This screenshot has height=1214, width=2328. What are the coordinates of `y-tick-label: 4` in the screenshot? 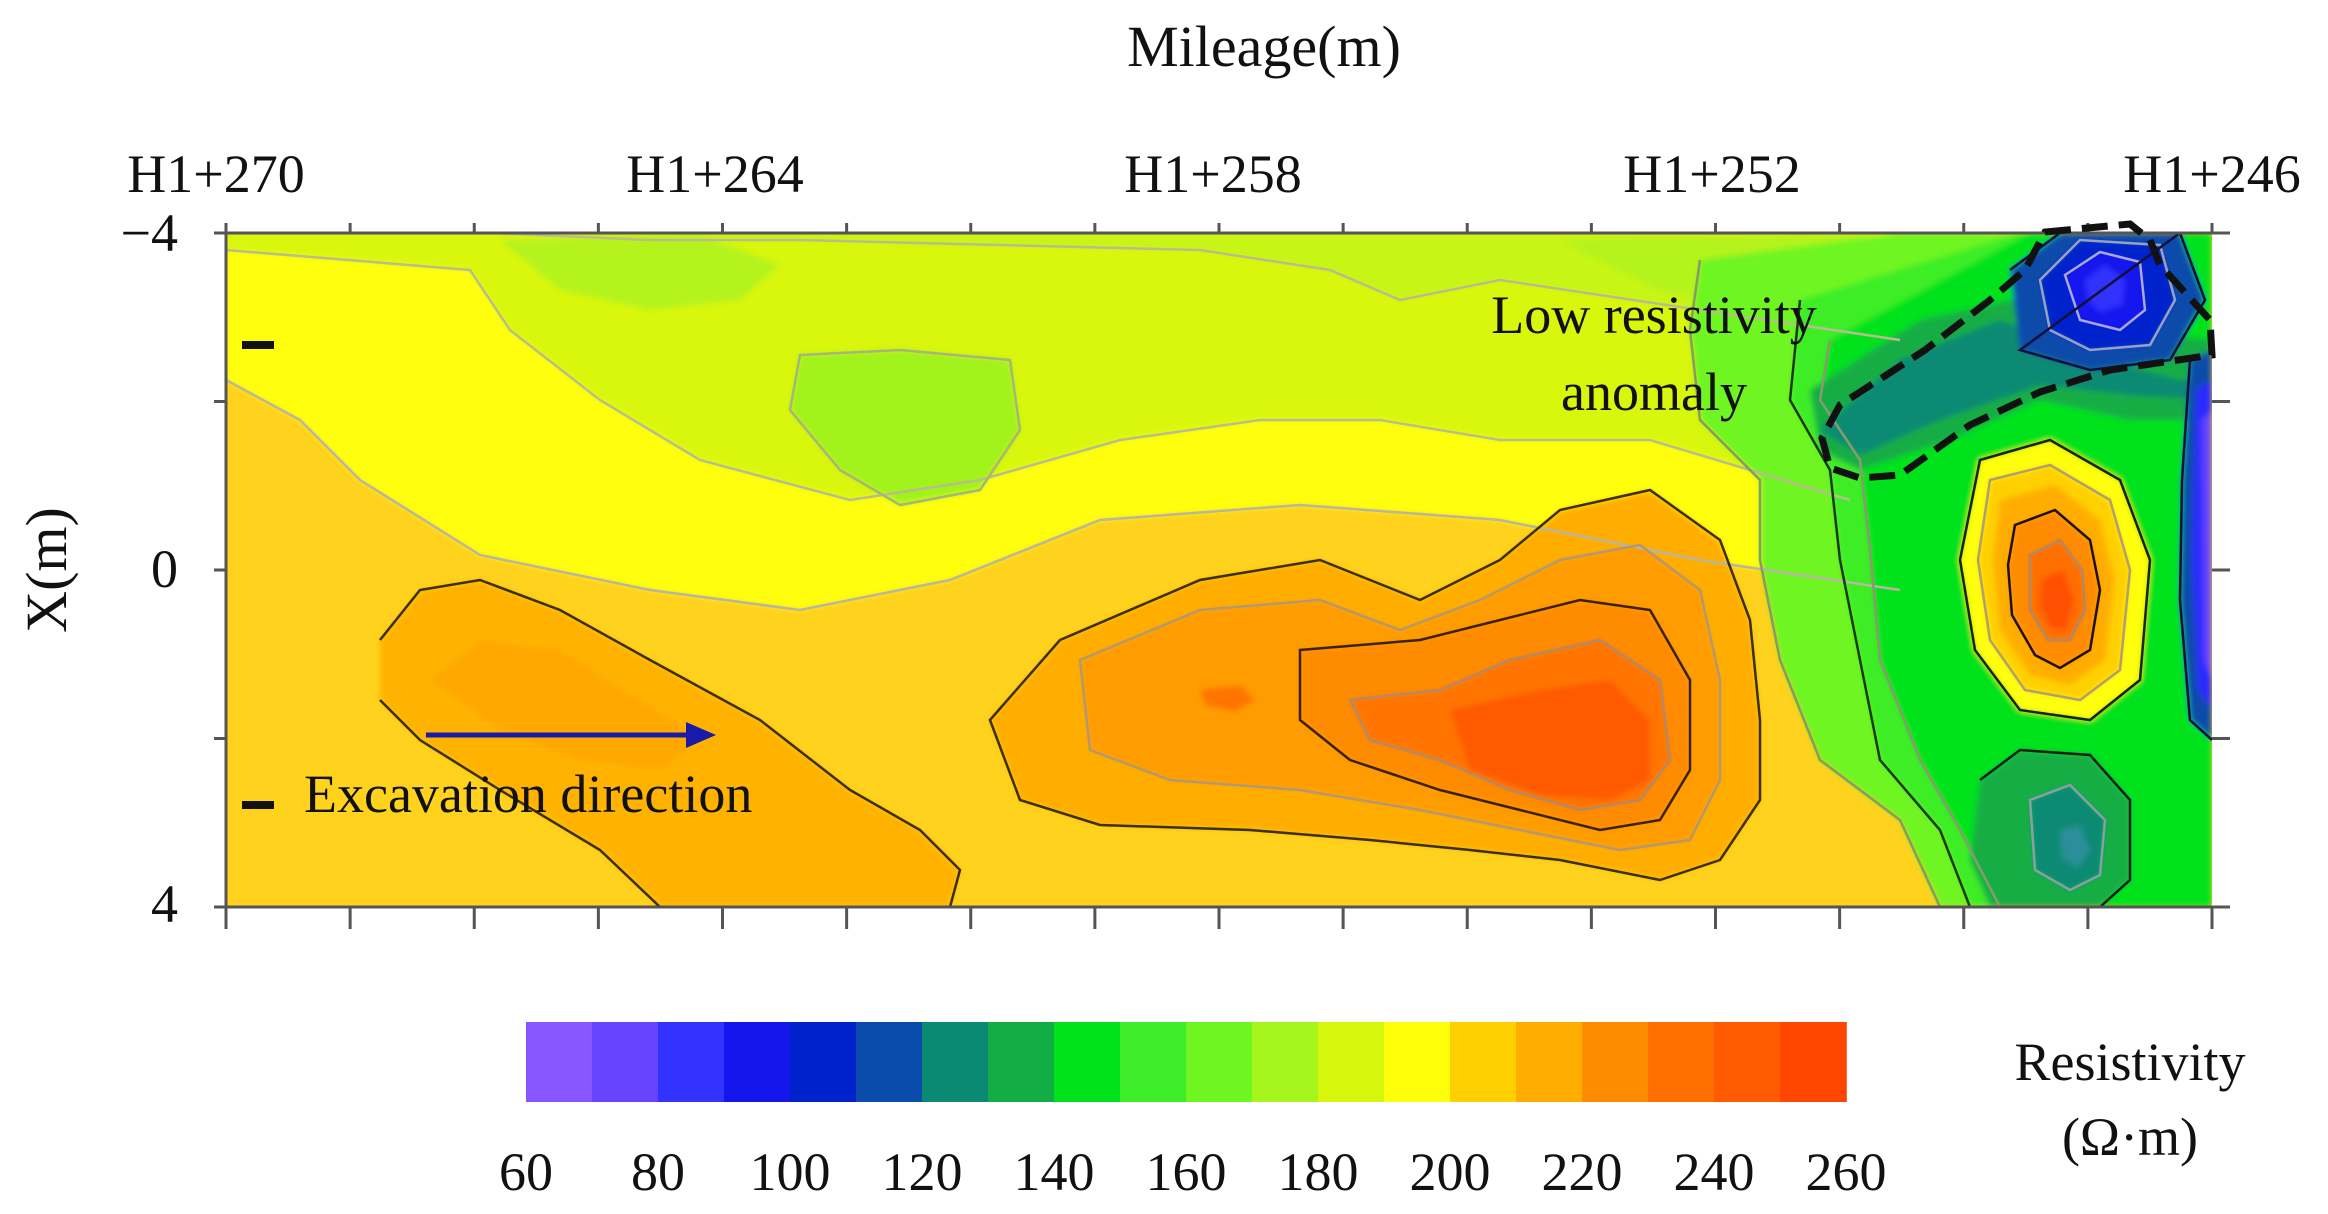 It's located at (164, 904).